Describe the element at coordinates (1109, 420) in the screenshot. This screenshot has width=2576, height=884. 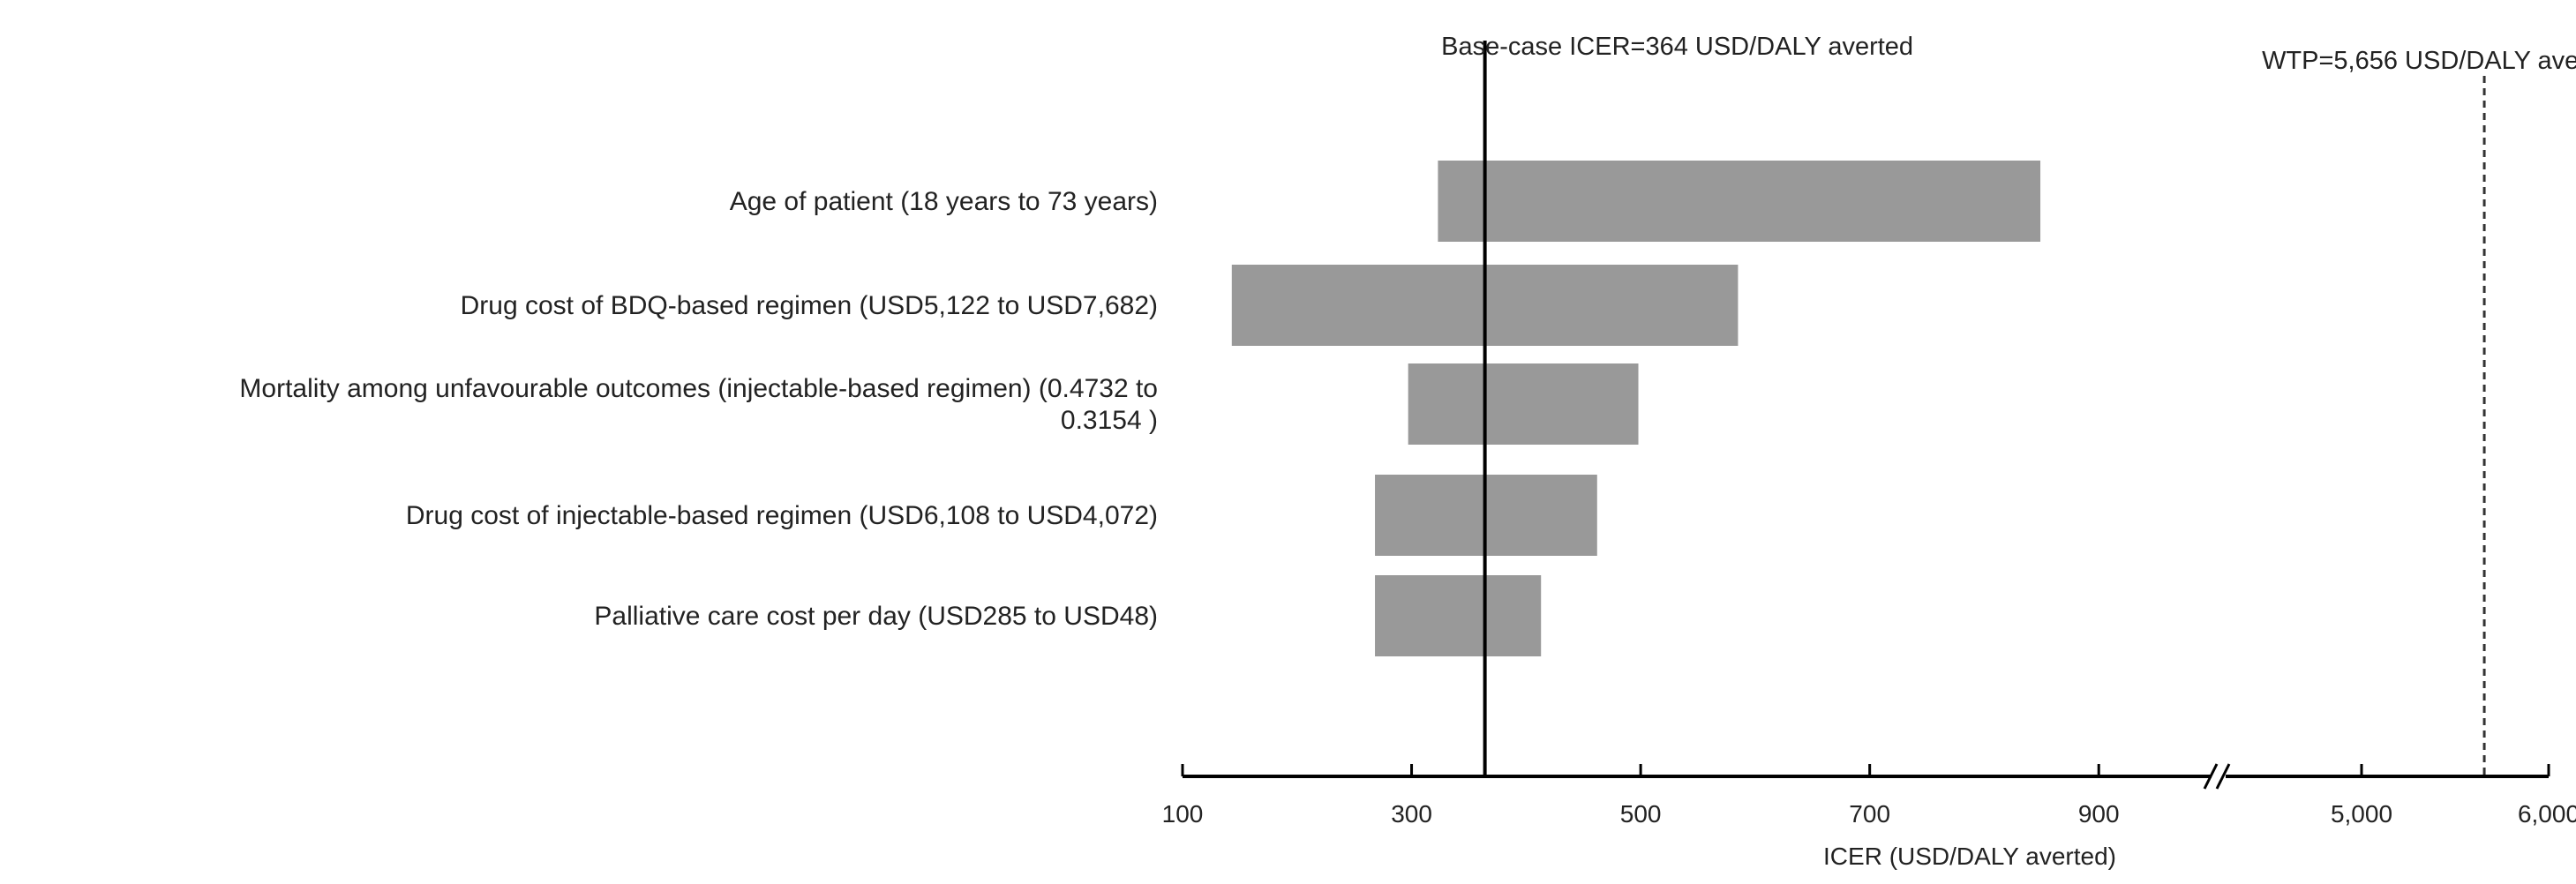
I see `row-label-3-line-2: 0.3154 )` at that location.